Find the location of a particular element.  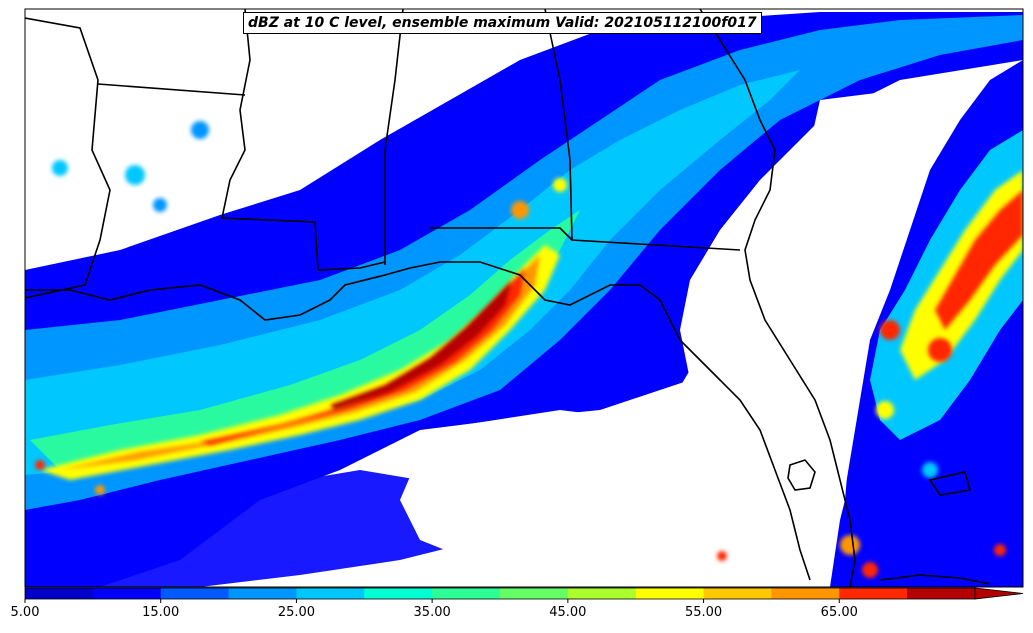

colorbar-tick-label: 5.00 is located at coordinates (25, 612).